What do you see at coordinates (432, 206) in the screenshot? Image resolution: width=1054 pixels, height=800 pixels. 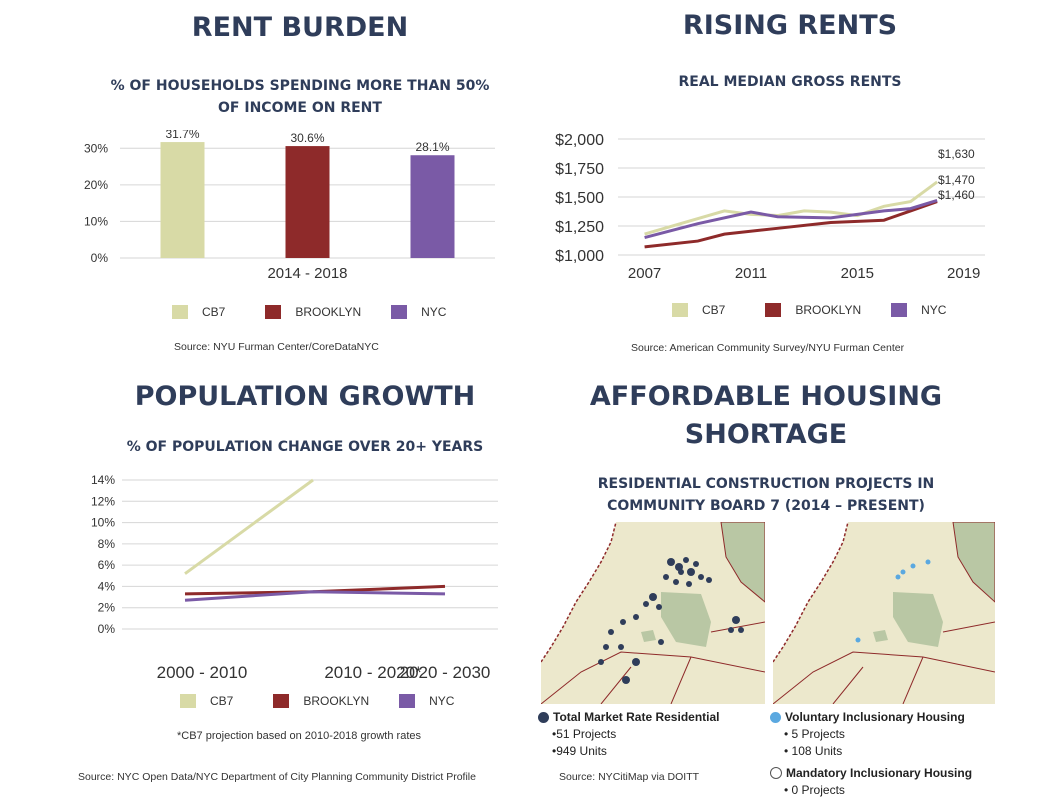 I see `bar-nyc` at bounding box center [432, 206].